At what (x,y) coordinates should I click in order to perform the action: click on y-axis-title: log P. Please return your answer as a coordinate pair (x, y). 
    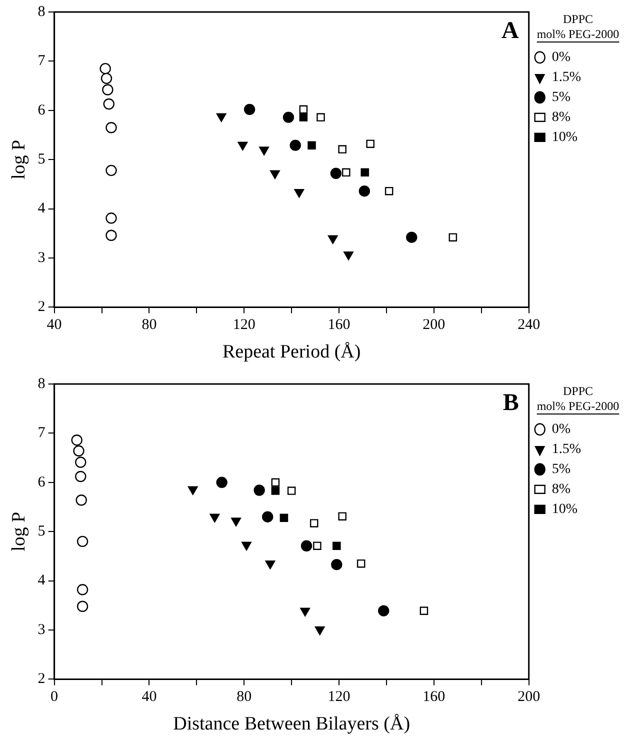
    Looking at the image, I should click on (19, 532).